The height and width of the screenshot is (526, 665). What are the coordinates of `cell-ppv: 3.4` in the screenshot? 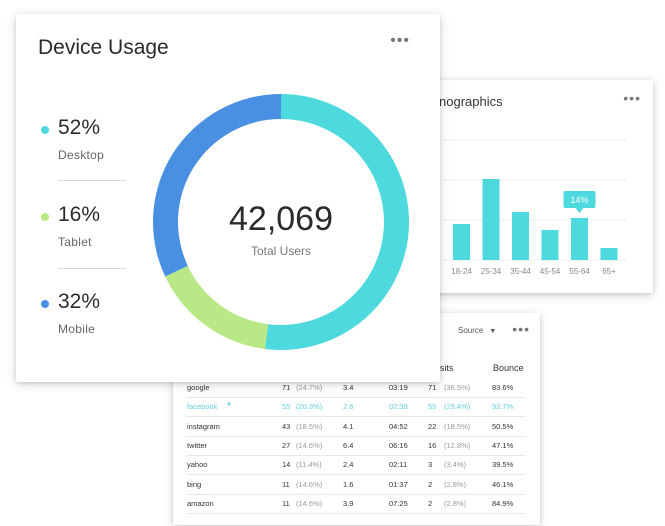 It's located at (348, 387).